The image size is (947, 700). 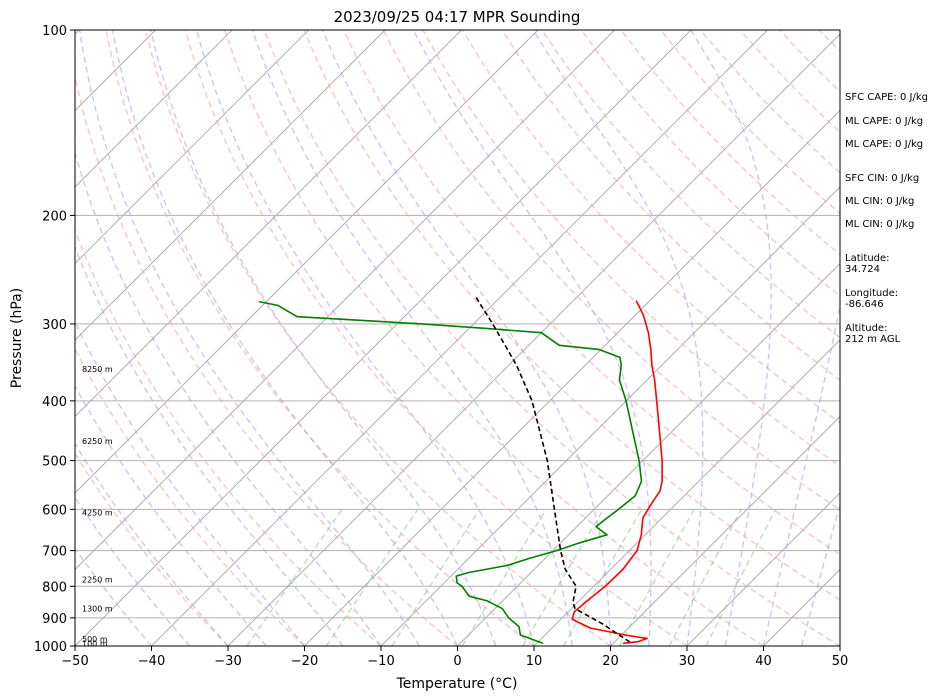 I want to click on x-tick-label: 30, so click(x=687, y=661).